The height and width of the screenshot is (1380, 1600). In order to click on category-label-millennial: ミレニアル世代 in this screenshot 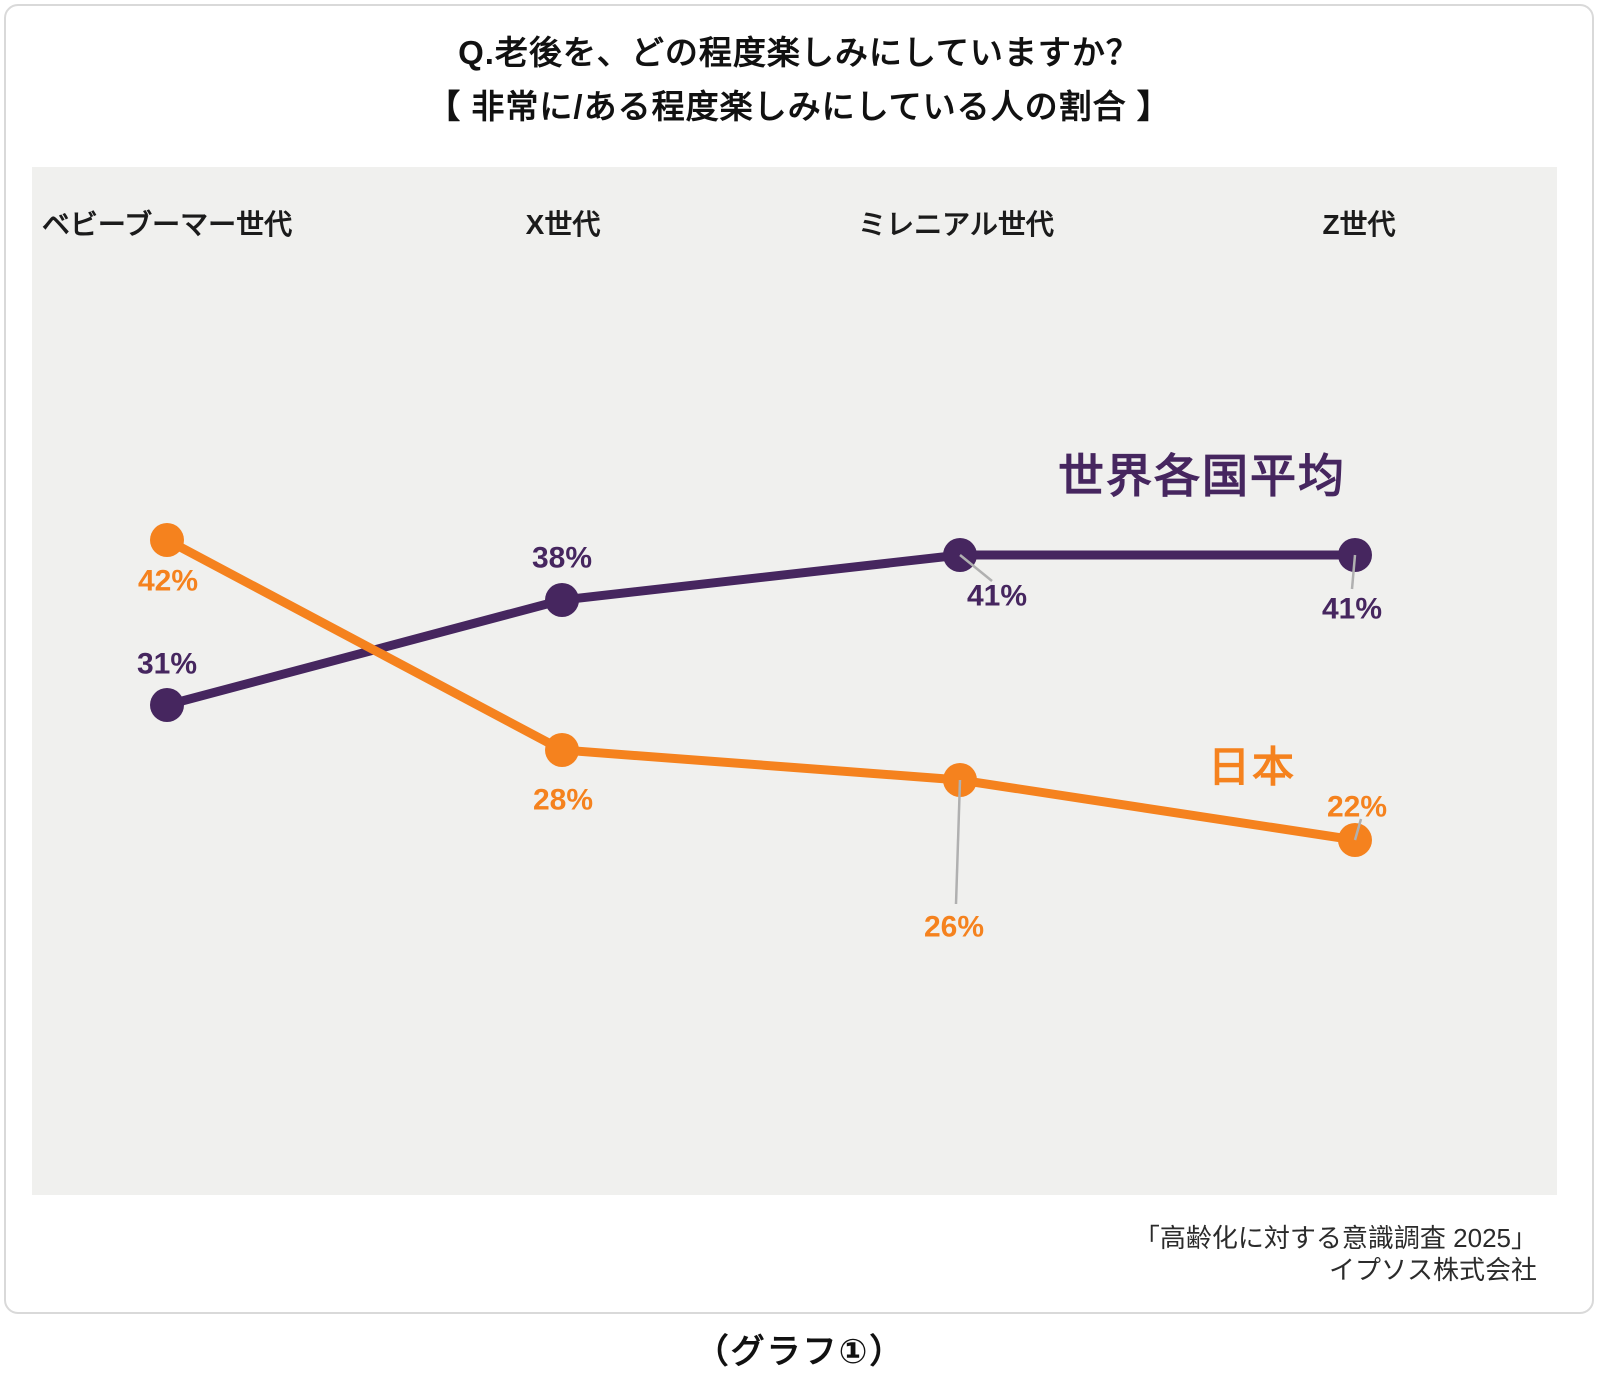, I will do `click(956, 224)`.